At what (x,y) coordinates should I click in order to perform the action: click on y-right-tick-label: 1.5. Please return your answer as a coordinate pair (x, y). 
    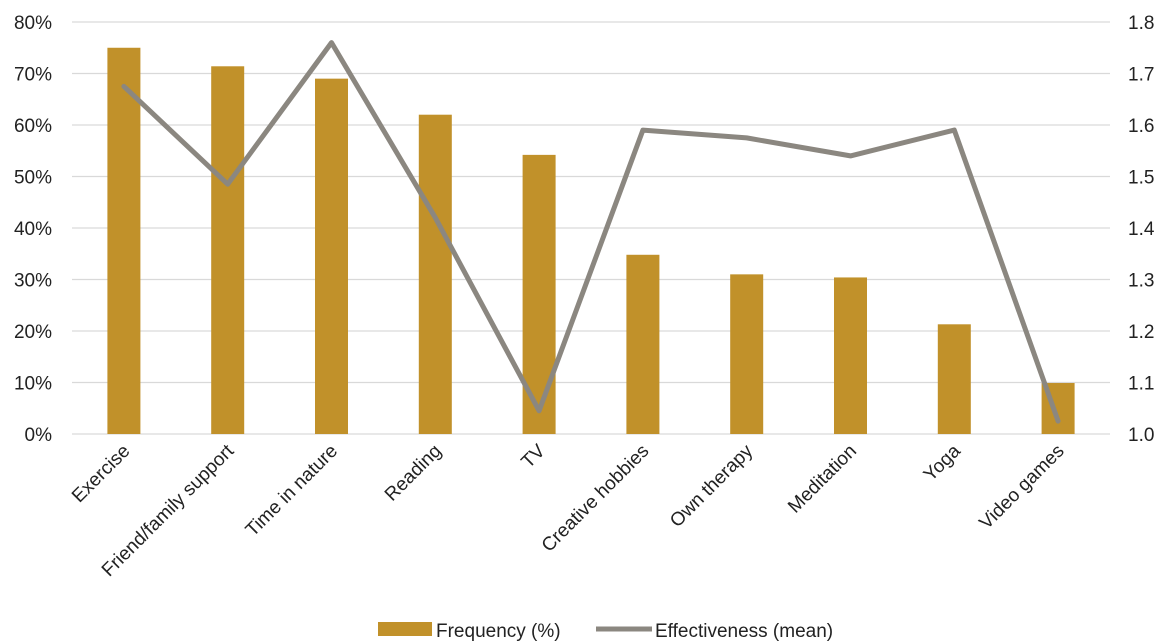
    Looking at the image, I should click on (1141, 178).